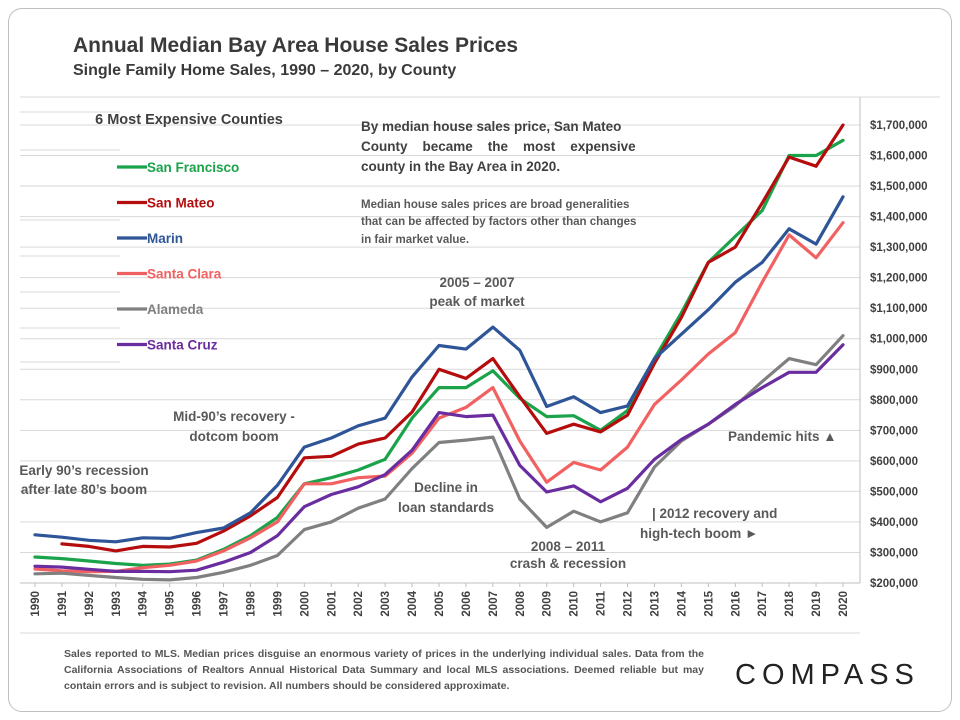 The height and width of the screenshot is (720, 960). What do you see at coordinates (171, 603) in the screenshot?
I see `x-tick-label: 1995` at bounding box center [171, 603].